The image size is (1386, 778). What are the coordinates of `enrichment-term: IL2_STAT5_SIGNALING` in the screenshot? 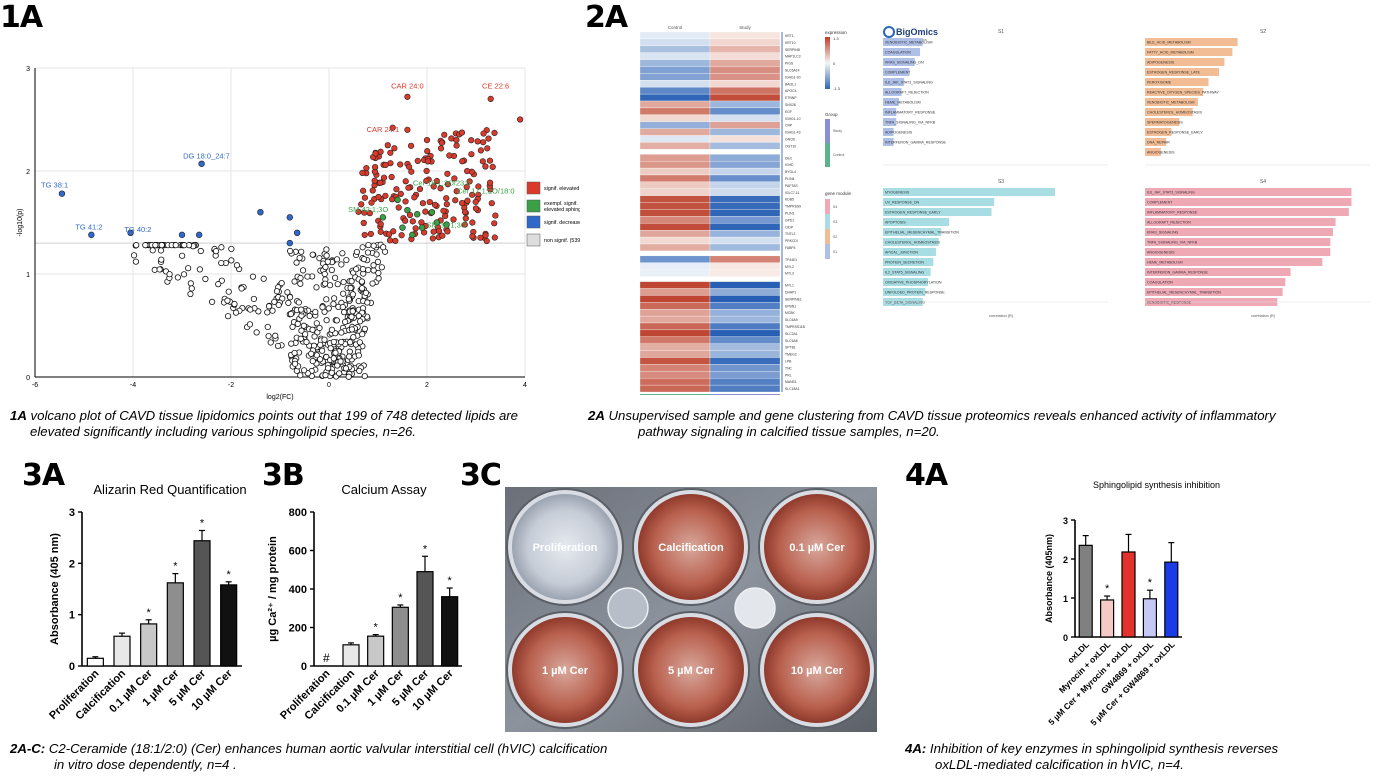 It's located at (904, 273).